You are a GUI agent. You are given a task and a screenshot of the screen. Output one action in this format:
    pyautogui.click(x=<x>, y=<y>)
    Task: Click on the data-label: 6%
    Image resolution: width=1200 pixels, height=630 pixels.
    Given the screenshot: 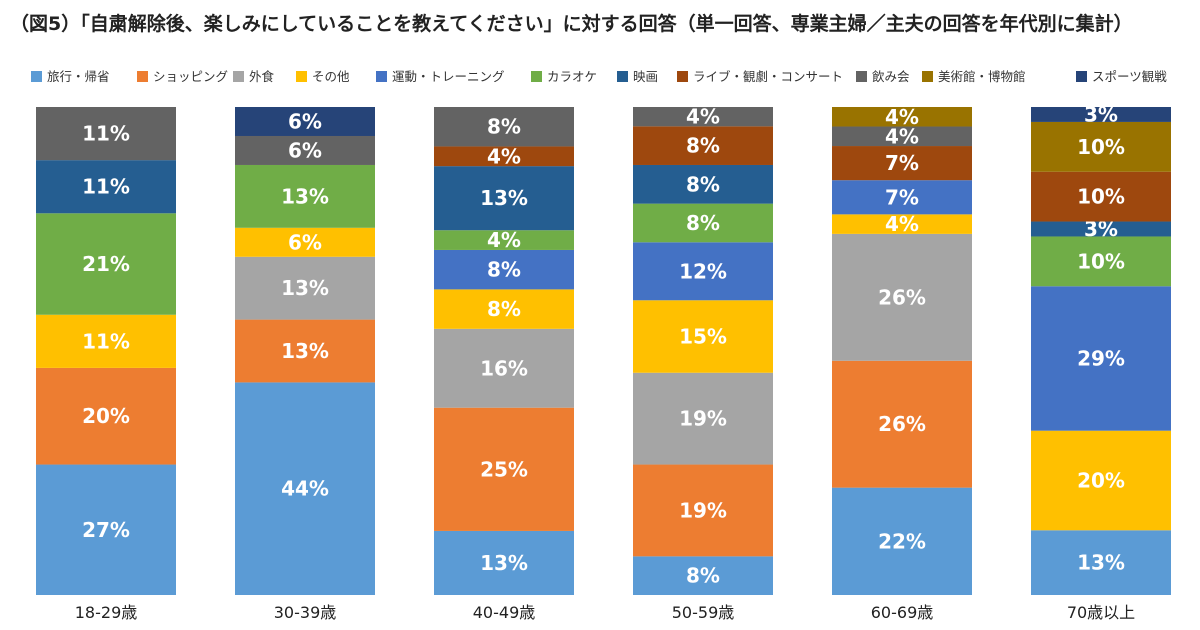 What is the action you would take?
    pyautogui.click(x=305, y=150)
    